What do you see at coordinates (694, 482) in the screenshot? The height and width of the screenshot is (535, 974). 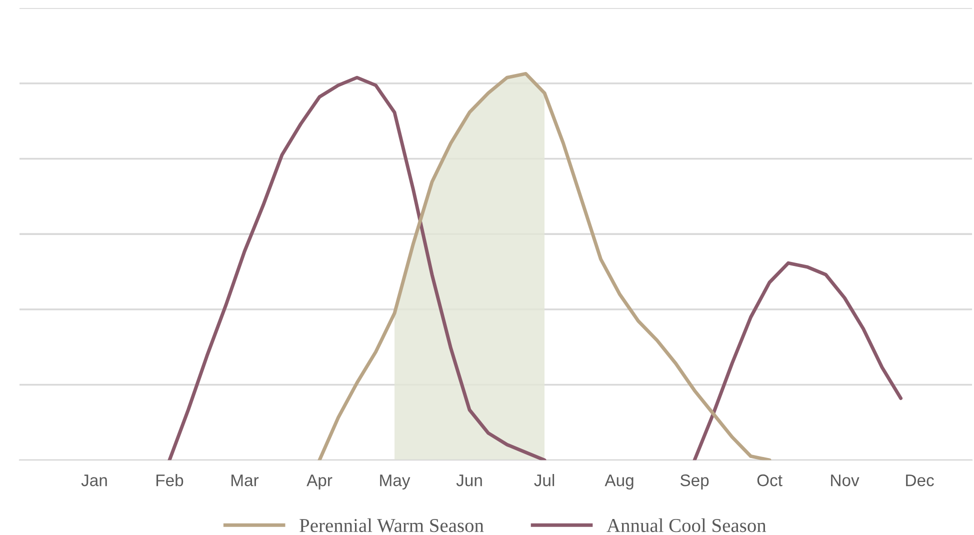 I see `x-tick-label: Sep` at bounding box center [694, 482].